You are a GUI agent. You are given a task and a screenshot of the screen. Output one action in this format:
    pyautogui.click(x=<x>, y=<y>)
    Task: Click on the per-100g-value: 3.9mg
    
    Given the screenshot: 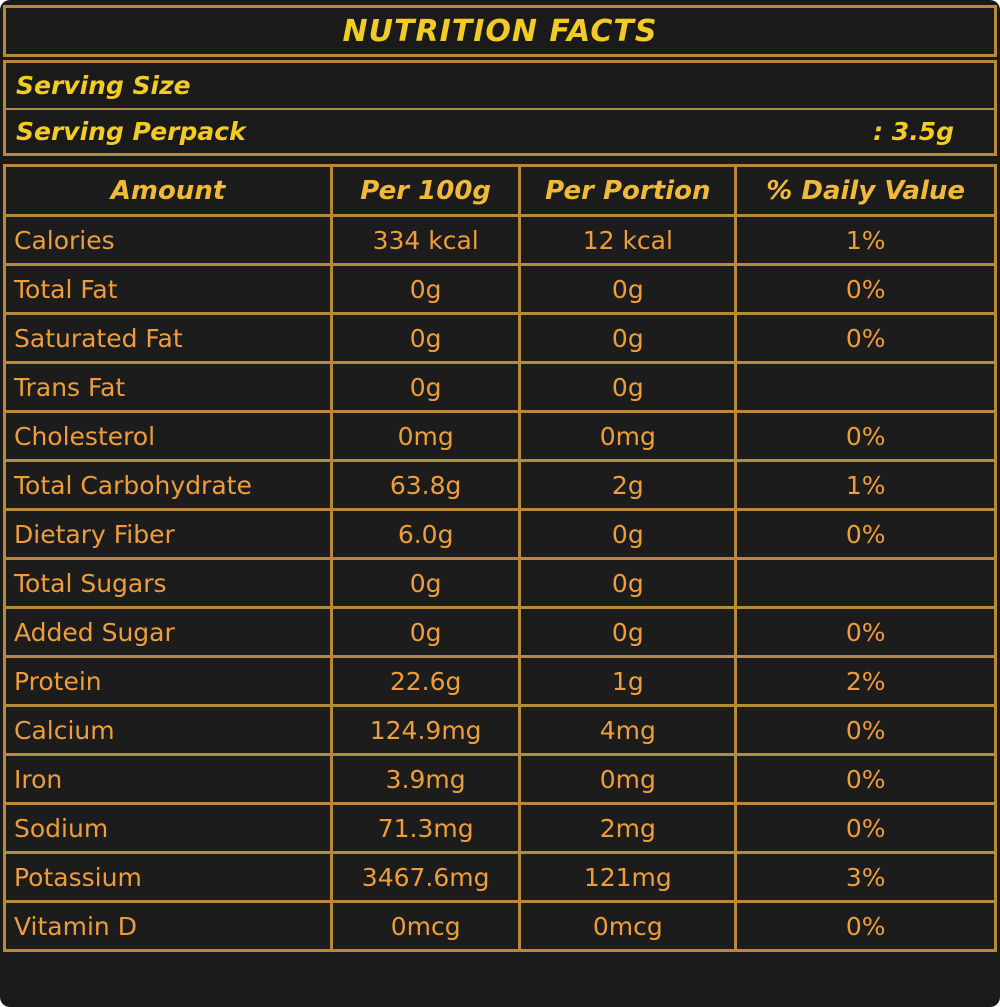 What is the action you would take?
    pyautogui.click(x=426, y=779)
    